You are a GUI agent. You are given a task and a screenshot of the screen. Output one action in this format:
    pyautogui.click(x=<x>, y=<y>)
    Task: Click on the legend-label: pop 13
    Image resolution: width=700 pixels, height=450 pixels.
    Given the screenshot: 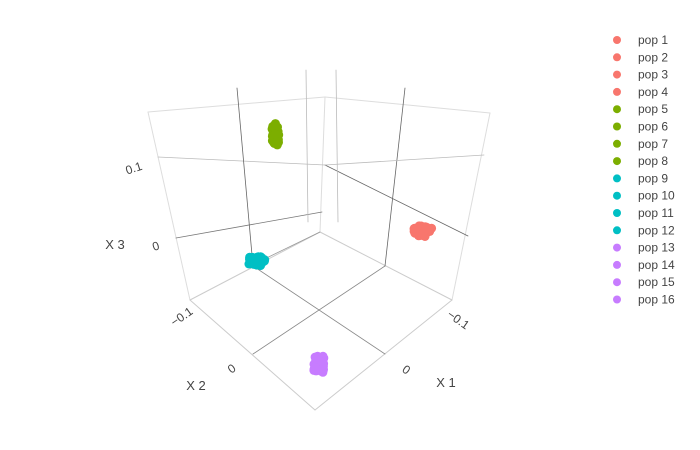 What is the action you would take?
    pyautogui.click(x=656, y=248)
    